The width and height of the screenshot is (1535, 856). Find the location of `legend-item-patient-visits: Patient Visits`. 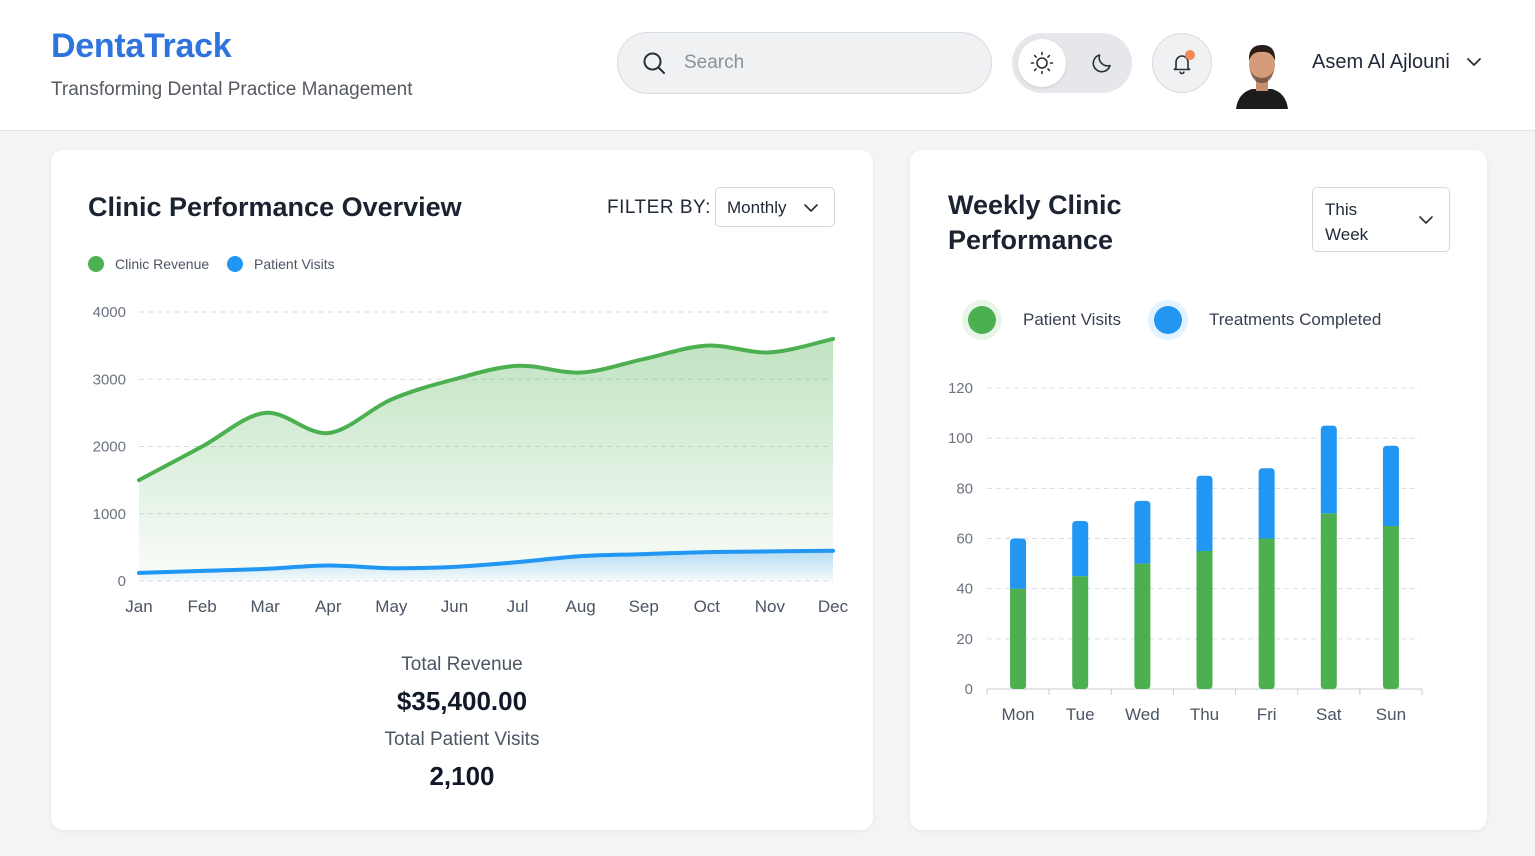

legend-item-patient-visits: Patient Visits is located at coordinates (1041, 320).